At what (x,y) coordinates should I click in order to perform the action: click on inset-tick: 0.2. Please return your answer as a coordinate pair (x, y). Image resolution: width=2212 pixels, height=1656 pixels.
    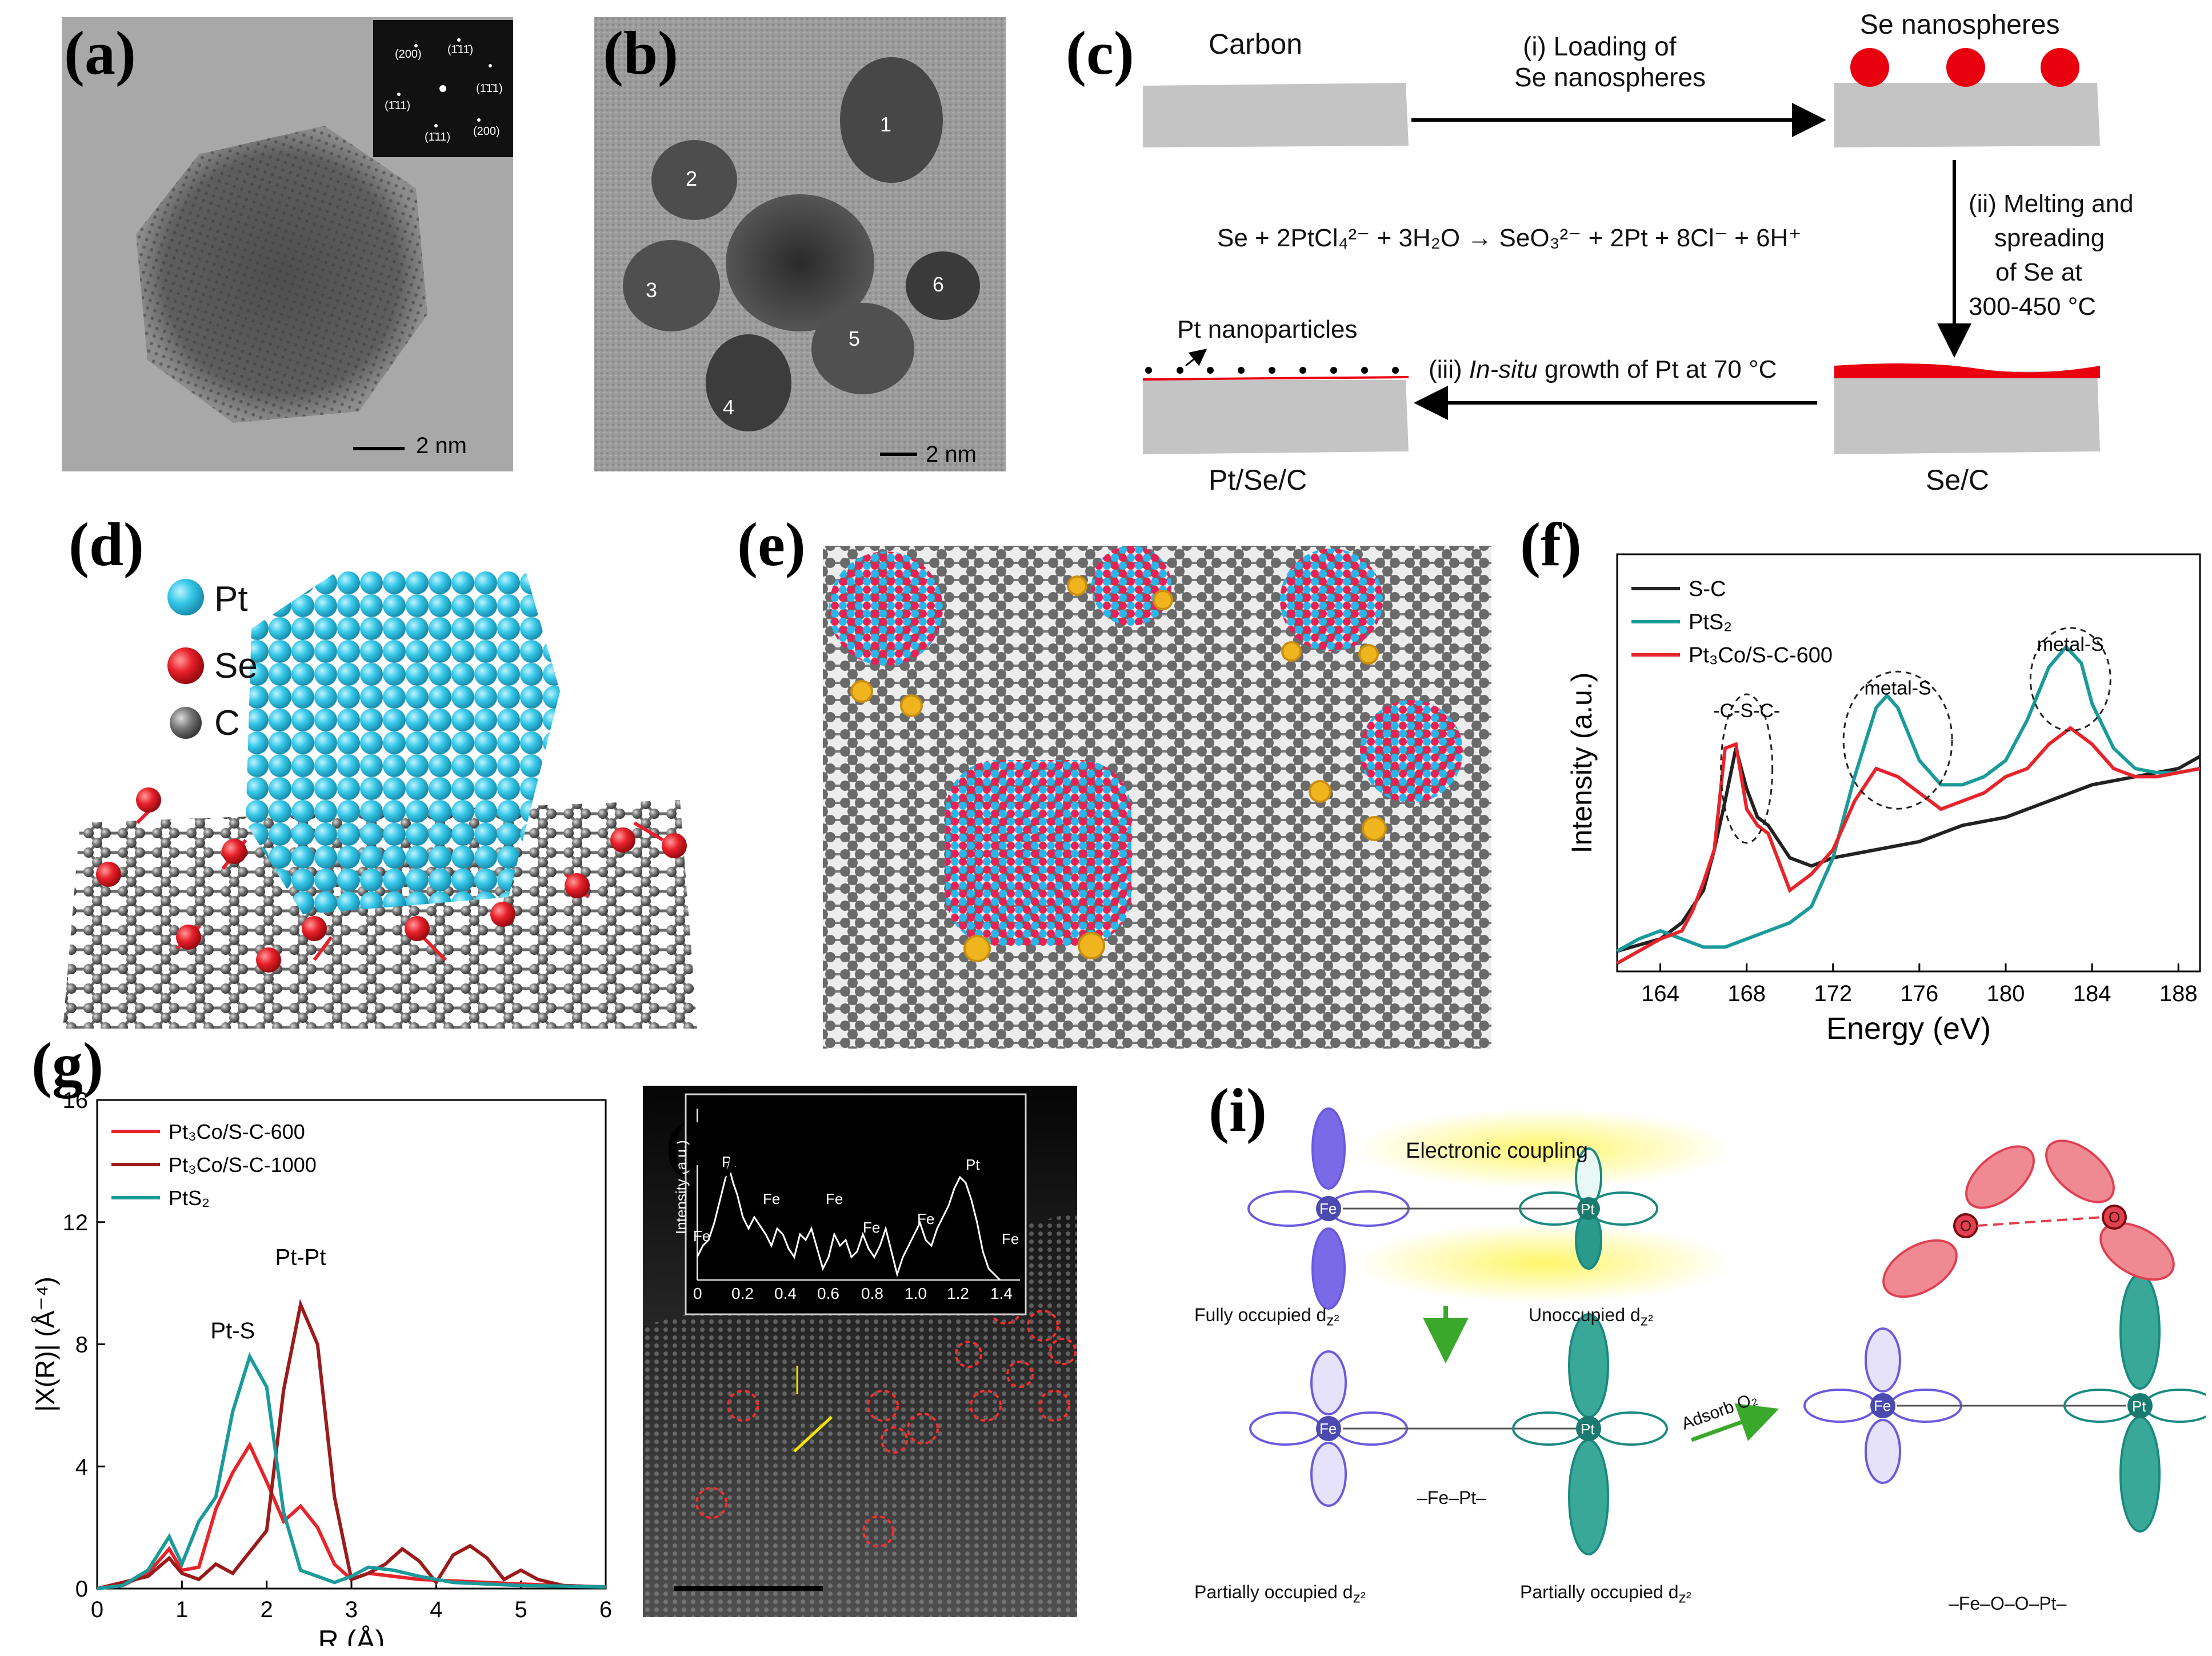
    Looking at the image, I should click on (742, 1293).